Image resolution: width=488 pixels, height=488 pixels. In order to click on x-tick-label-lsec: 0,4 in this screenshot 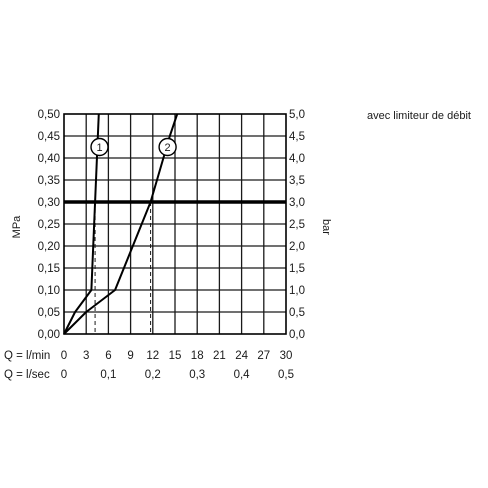, I will do `click(242, 375)`.